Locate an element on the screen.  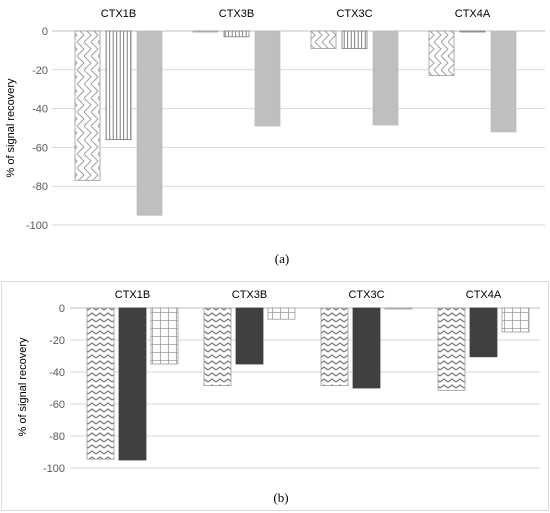
panel-b-category-label: CTX1B is located at coordinates (132, 295).